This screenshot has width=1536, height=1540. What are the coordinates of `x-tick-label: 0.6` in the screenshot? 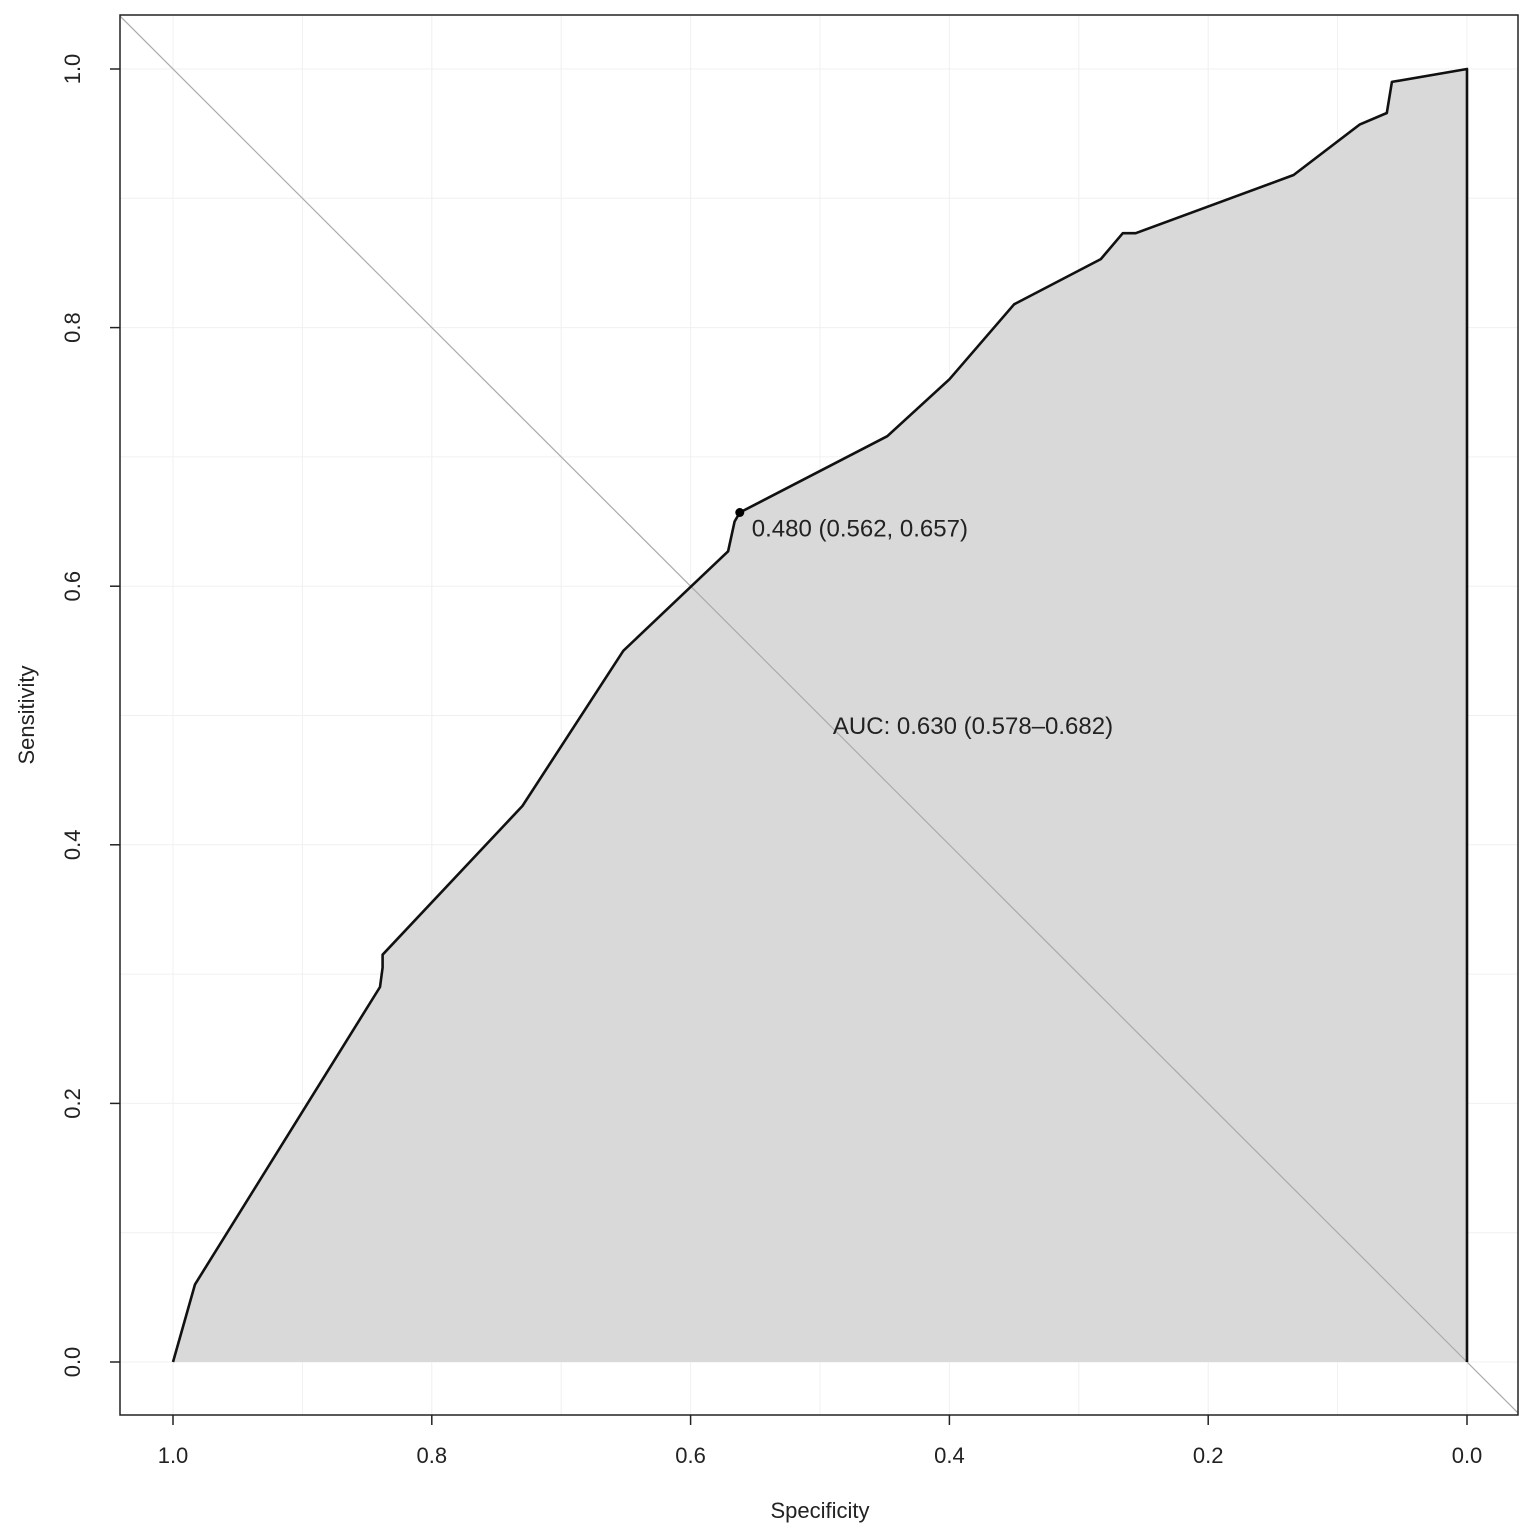 It's located at (690, 1455).